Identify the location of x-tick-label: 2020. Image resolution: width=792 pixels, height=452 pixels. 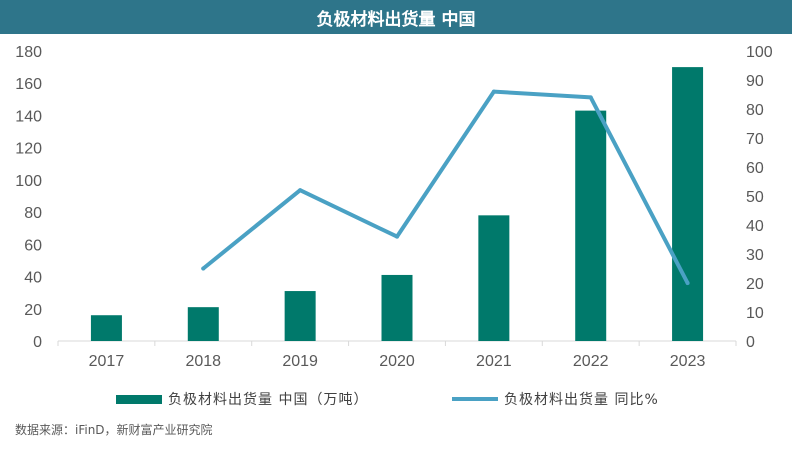
(397, 361).